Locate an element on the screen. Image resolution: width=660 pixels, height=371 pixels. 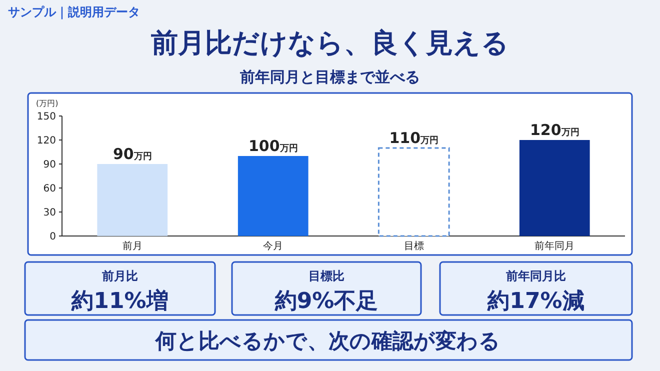
y-tick-label: 60 is located at coordinates (49, 189).